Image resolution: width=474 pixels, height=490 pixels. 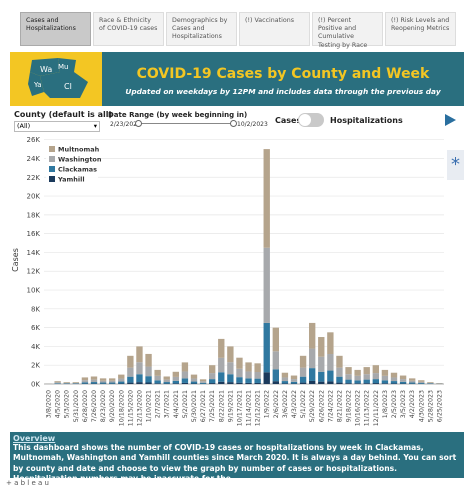 I want to click on x-tick-label: 4/4/2021, so click(x=176, y=404).